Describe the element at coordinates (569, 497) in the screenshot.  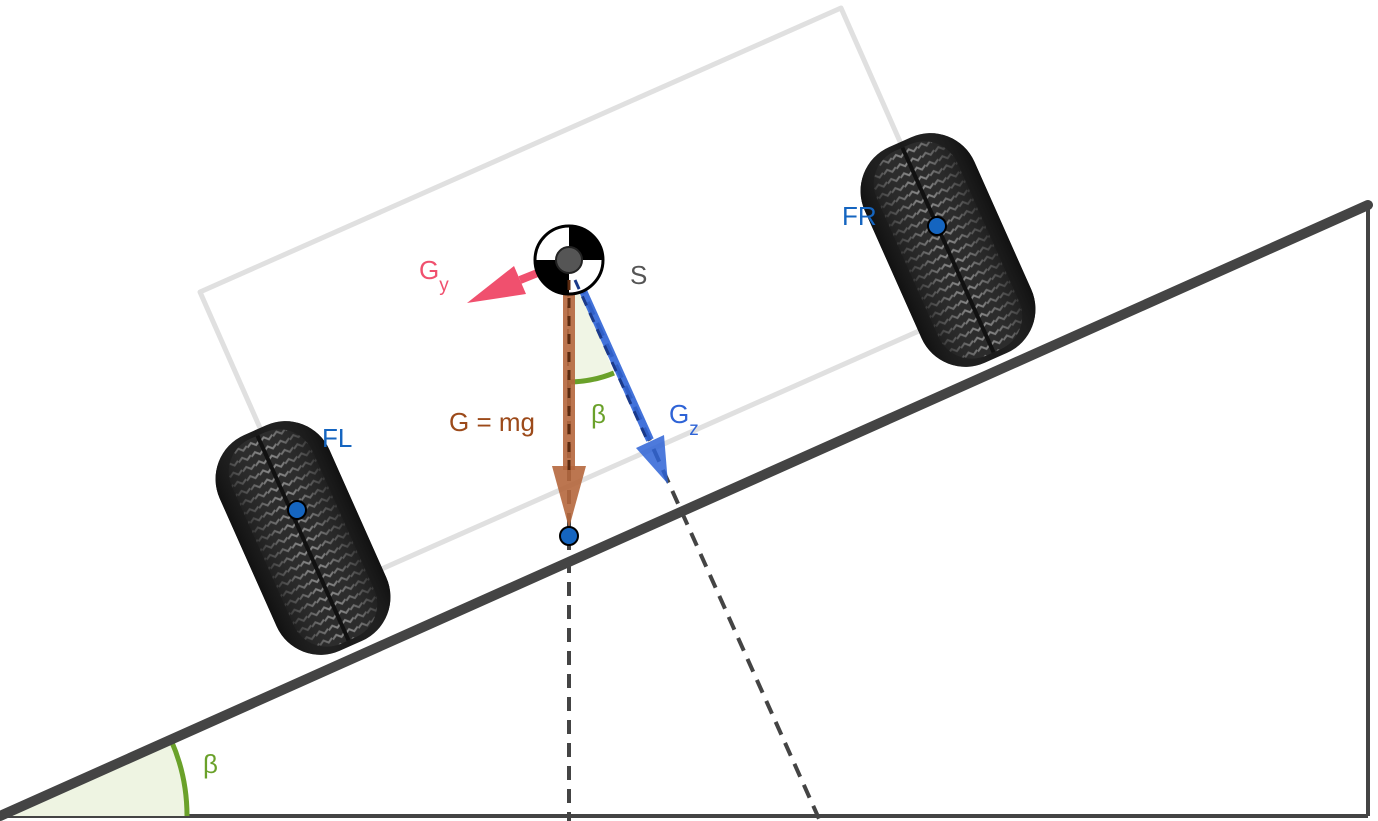
I see `weight-force-arrowhead` at that location.